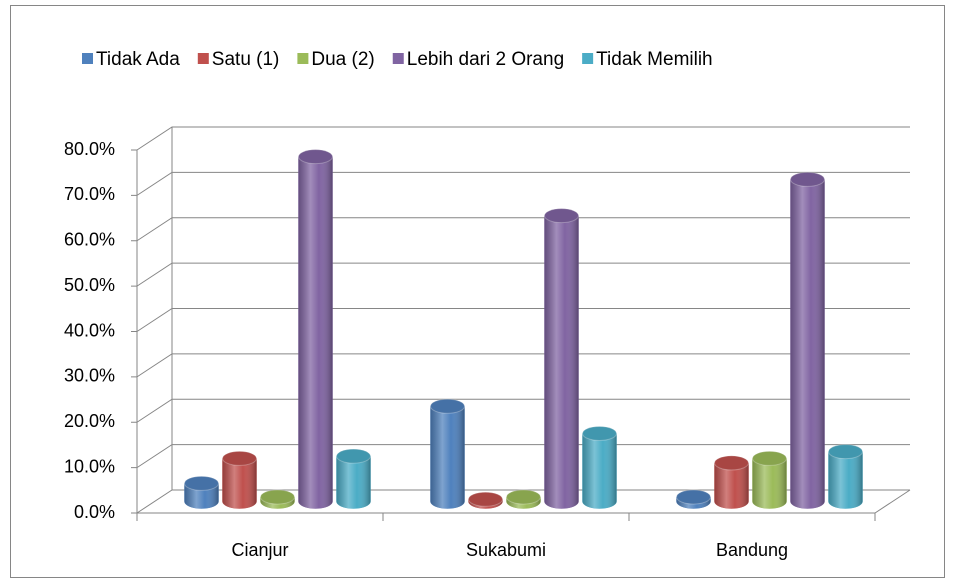 This screenshot has height=586, width=955. What do you see at coordinates (89, 194) in the screenshot?
I see `y-tick-label: 70.0%` at bounding box center [89, 194].